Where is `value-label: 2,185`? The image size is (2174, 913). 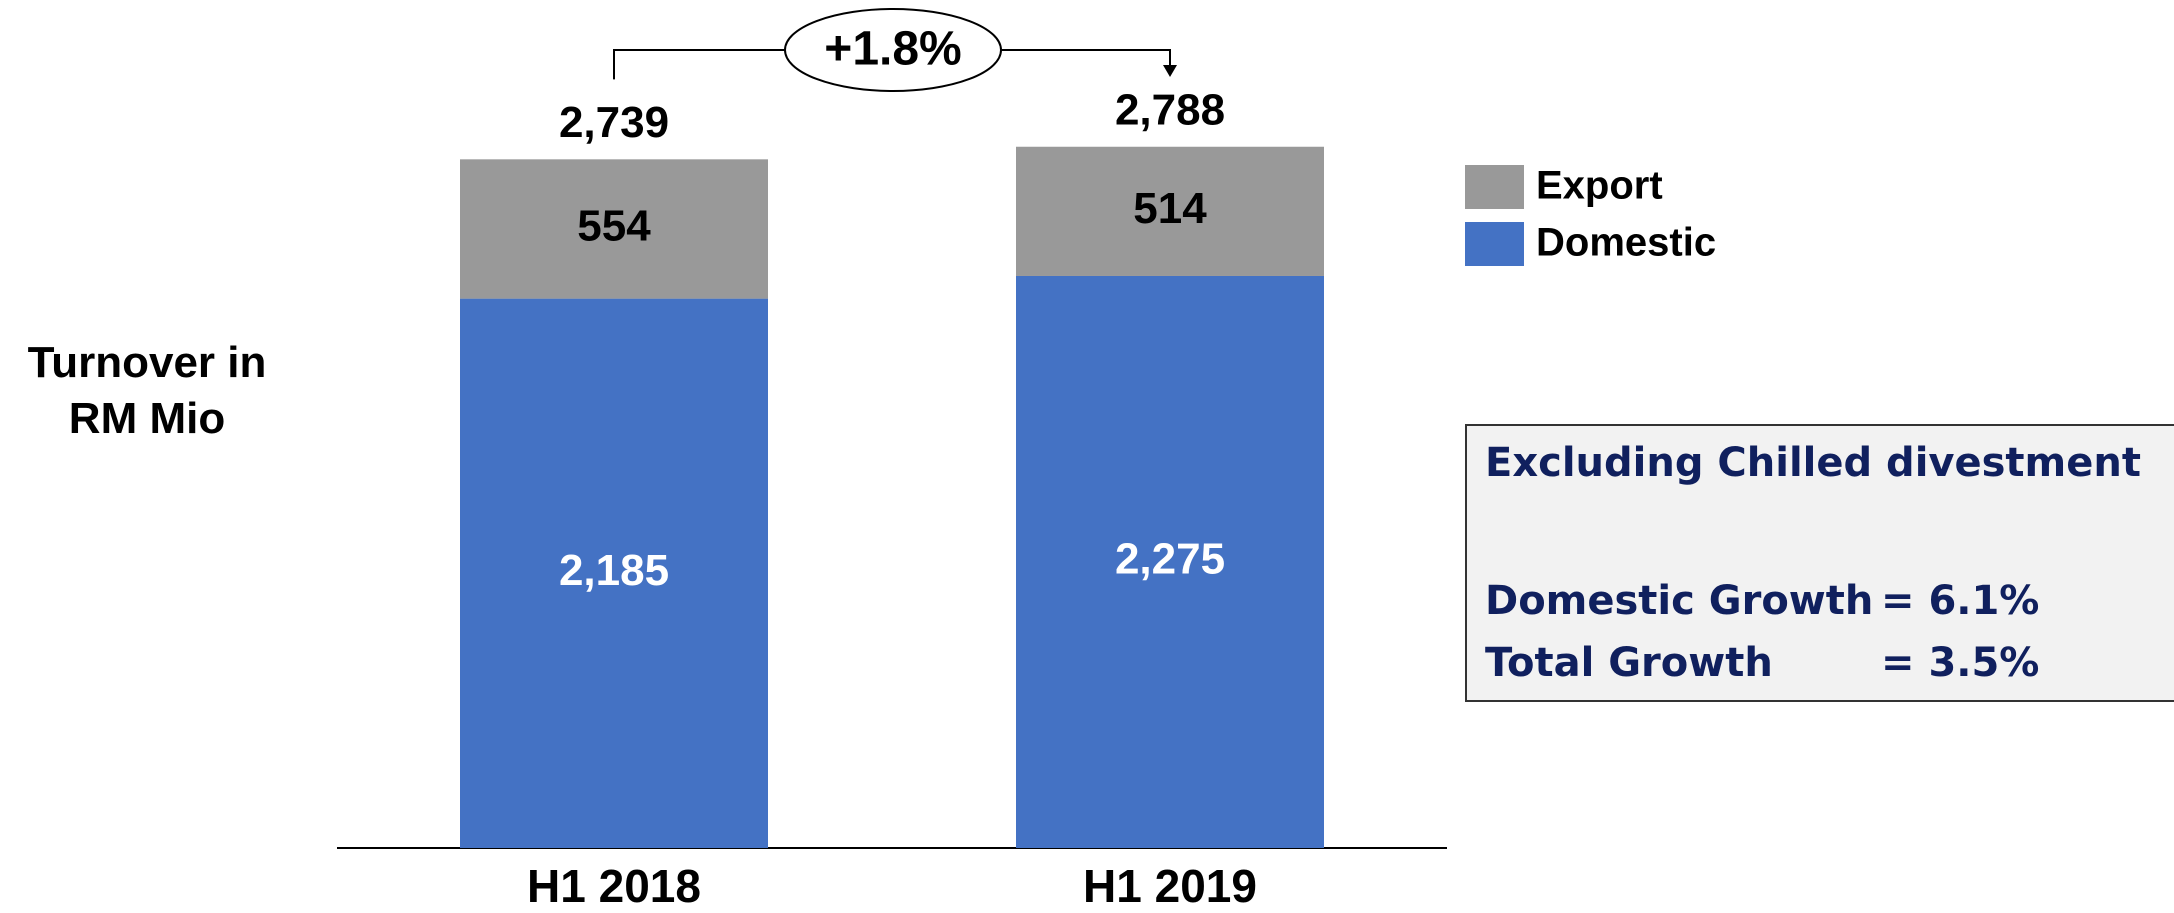
value-label: 2,185 is located at coordinates (614, 570).